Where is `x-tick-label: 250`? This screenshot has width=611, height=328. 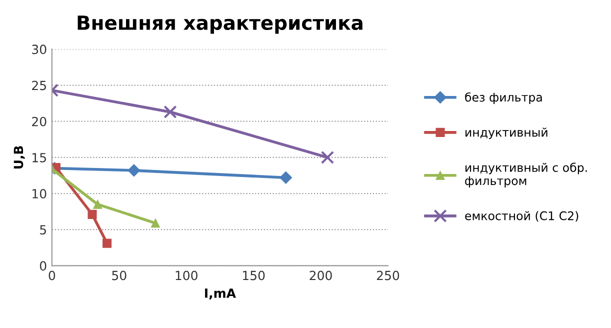
x-tick-label: 250 is located at coordinates (388, 275).